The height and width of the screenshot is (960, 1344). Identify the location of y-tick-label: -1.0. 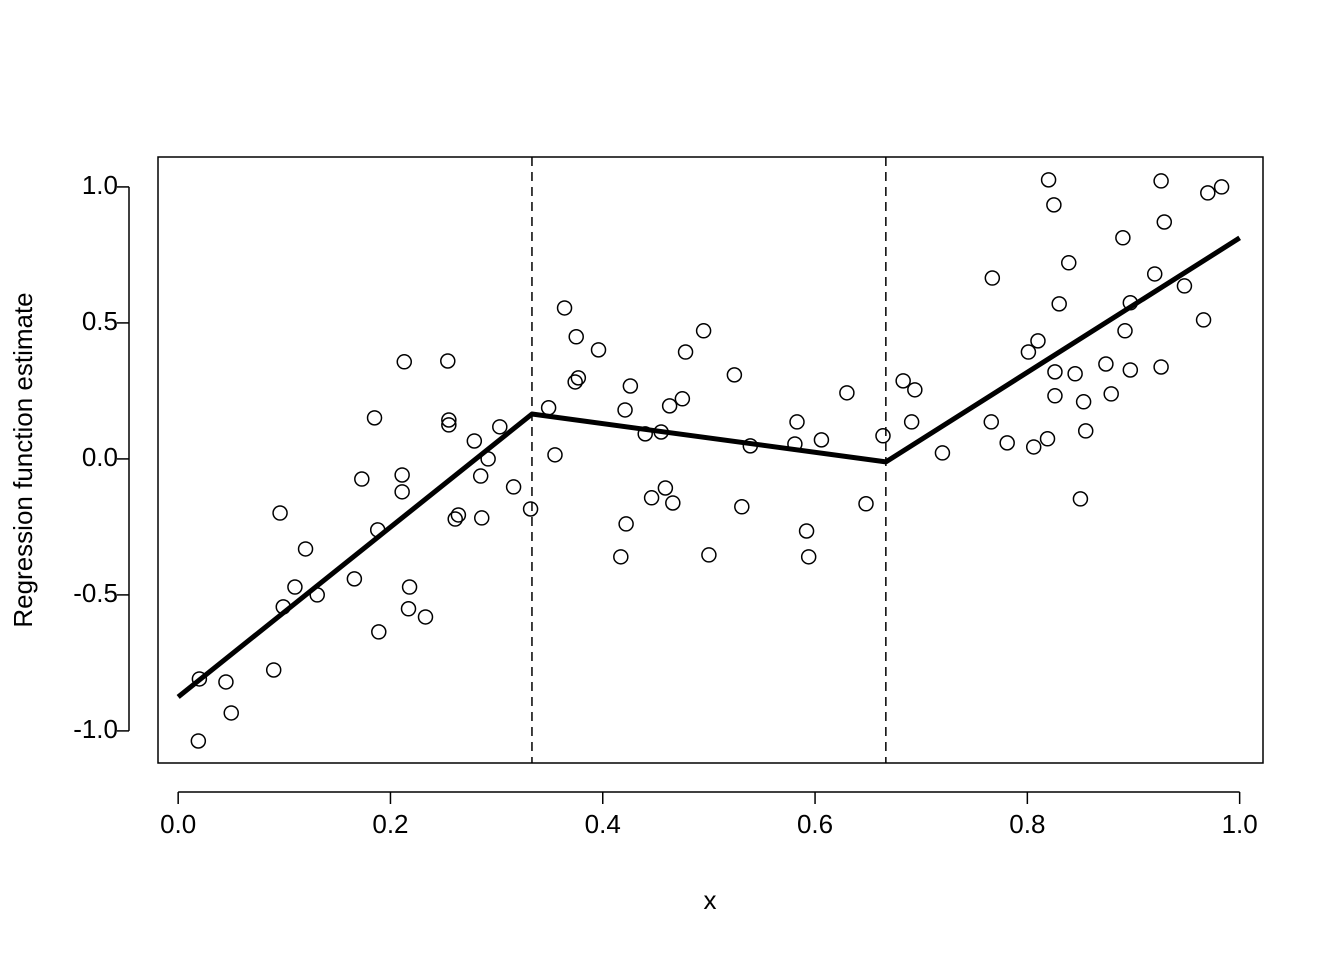
(95, 729).